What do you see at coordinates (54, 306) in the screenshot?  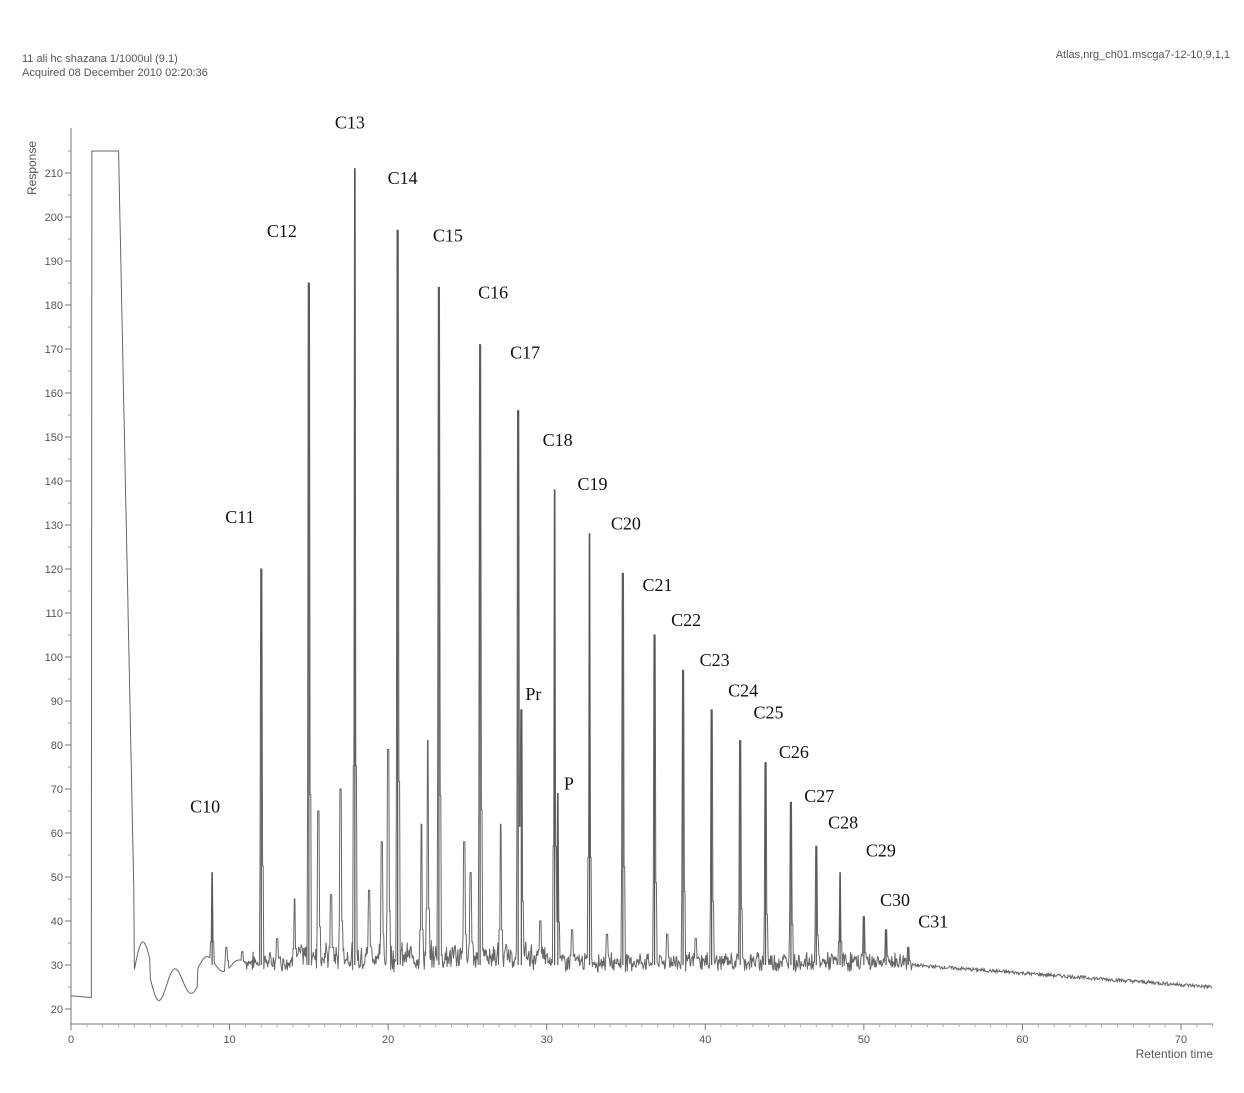 I see `y-tick-label: 180` at bounding box center [54, 306].